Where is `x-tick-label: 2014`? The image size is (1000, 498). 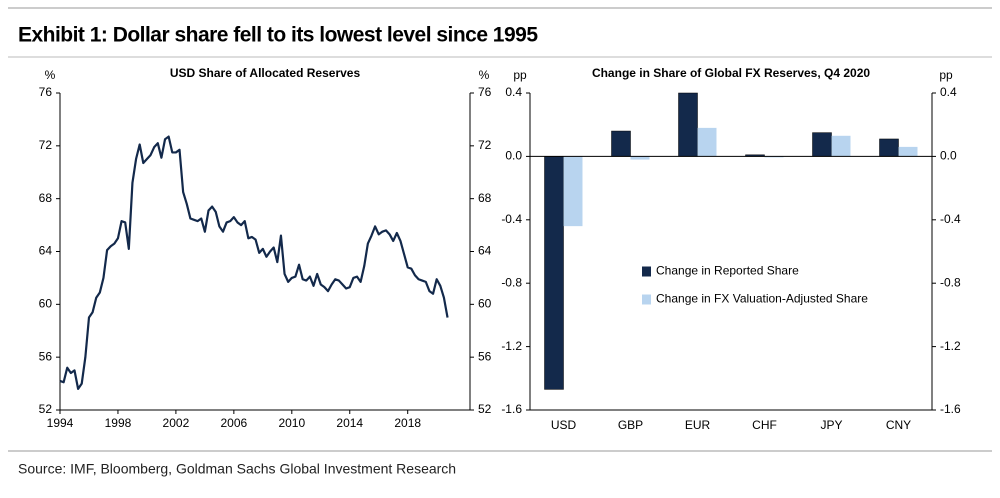
x-tick-label: 2014 is located at coordinates (349, 423).